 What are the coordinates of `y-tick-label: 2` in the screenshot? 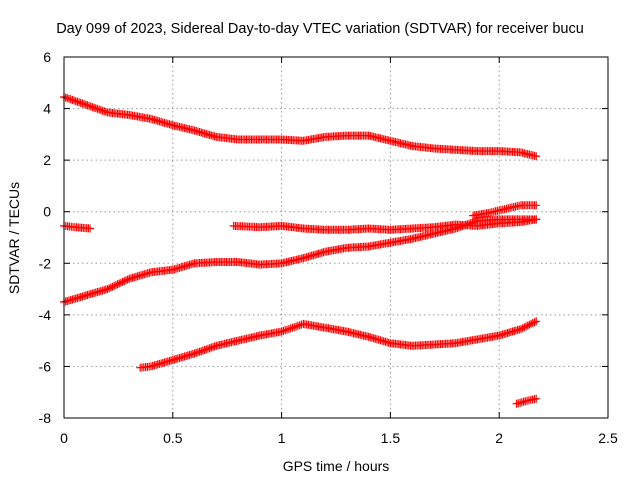 It's located at (47, 160).